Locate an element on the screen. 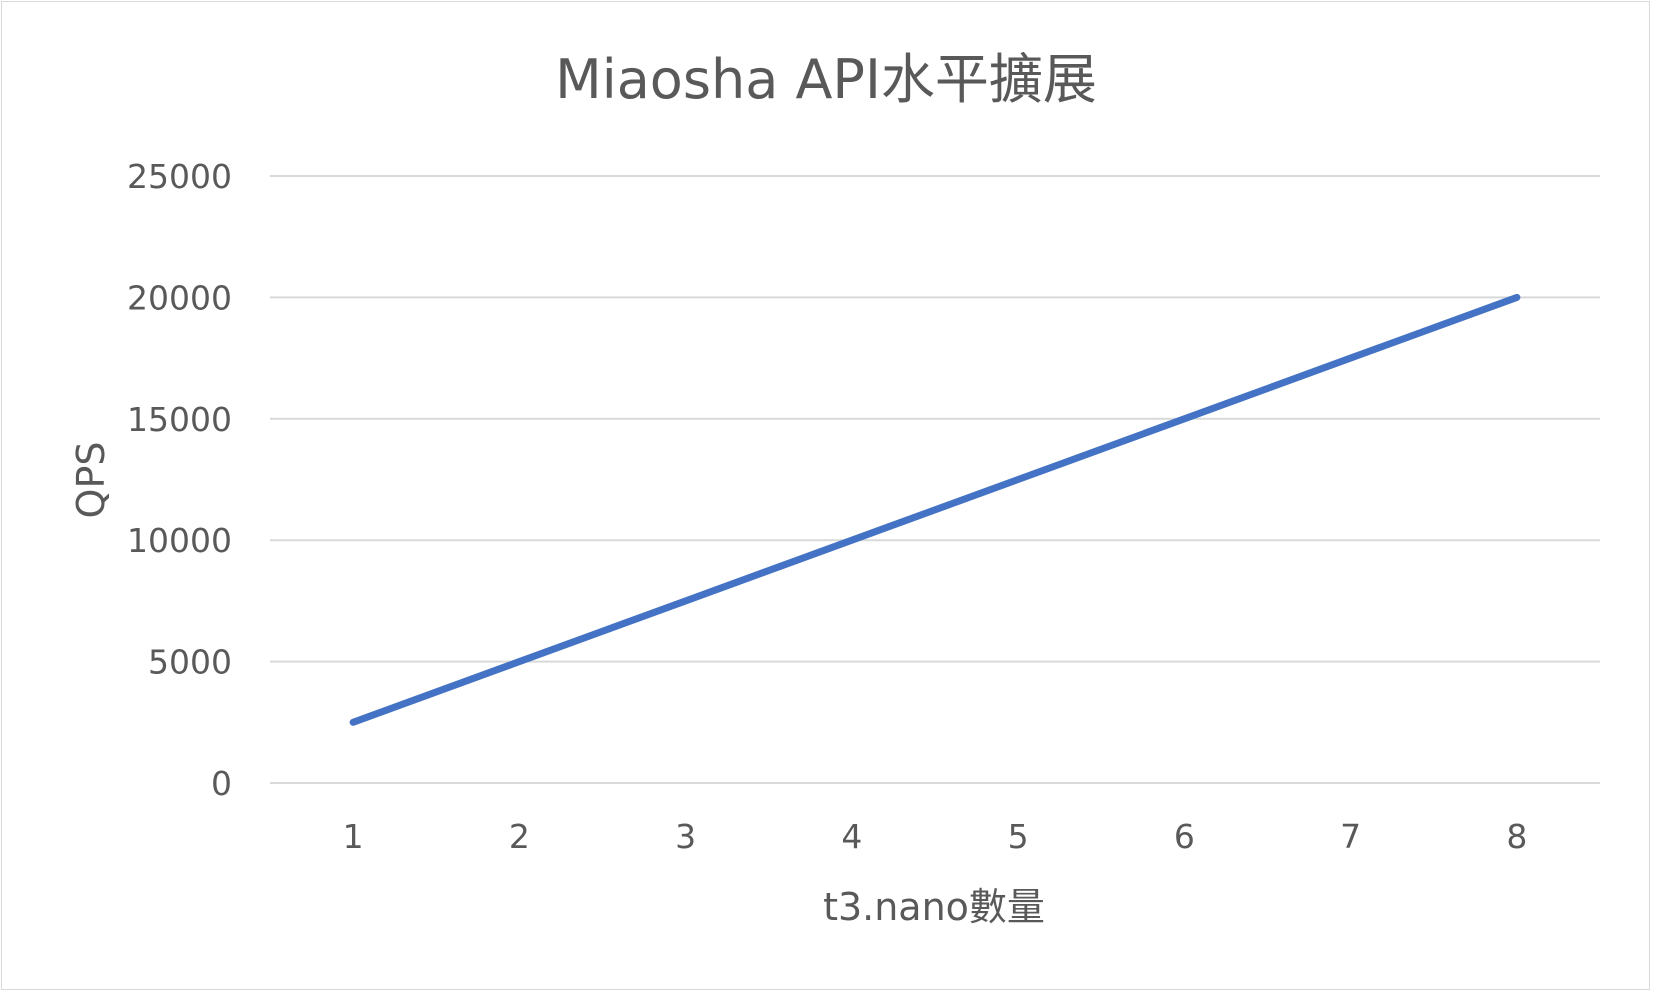 This screenshot has width=1653, height=993. y-tick-label: 0 is located at coordinates (221, 783).